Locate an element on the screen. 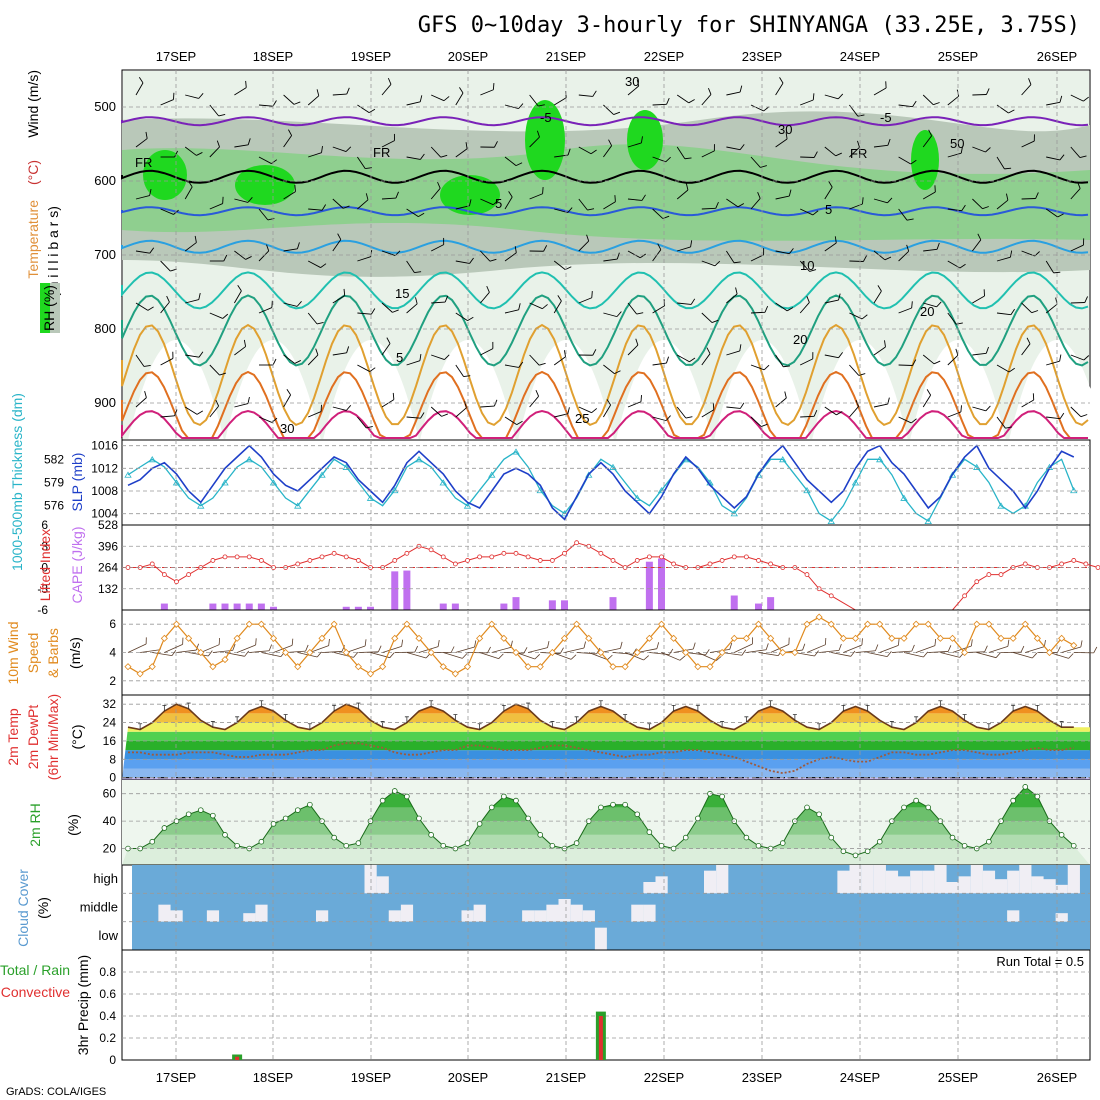 The width and height of the screenshot is (1100, 1100). contour-label-7: 10 is located at coordinates (807, 265).